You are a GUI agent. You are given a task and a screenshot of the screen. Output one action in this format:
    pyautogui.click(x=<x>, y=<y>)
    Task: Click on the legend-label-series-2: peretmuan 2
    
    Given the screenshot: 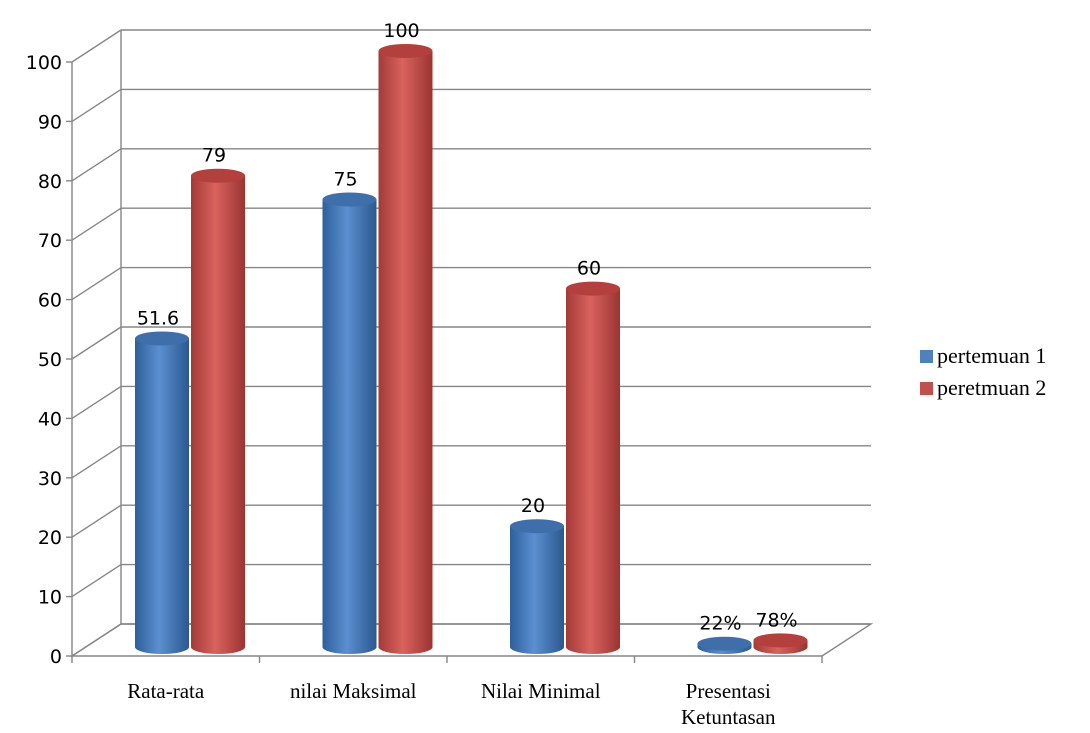 What is the action you would take?
    pyautogui.click(x=992, y=387)
    